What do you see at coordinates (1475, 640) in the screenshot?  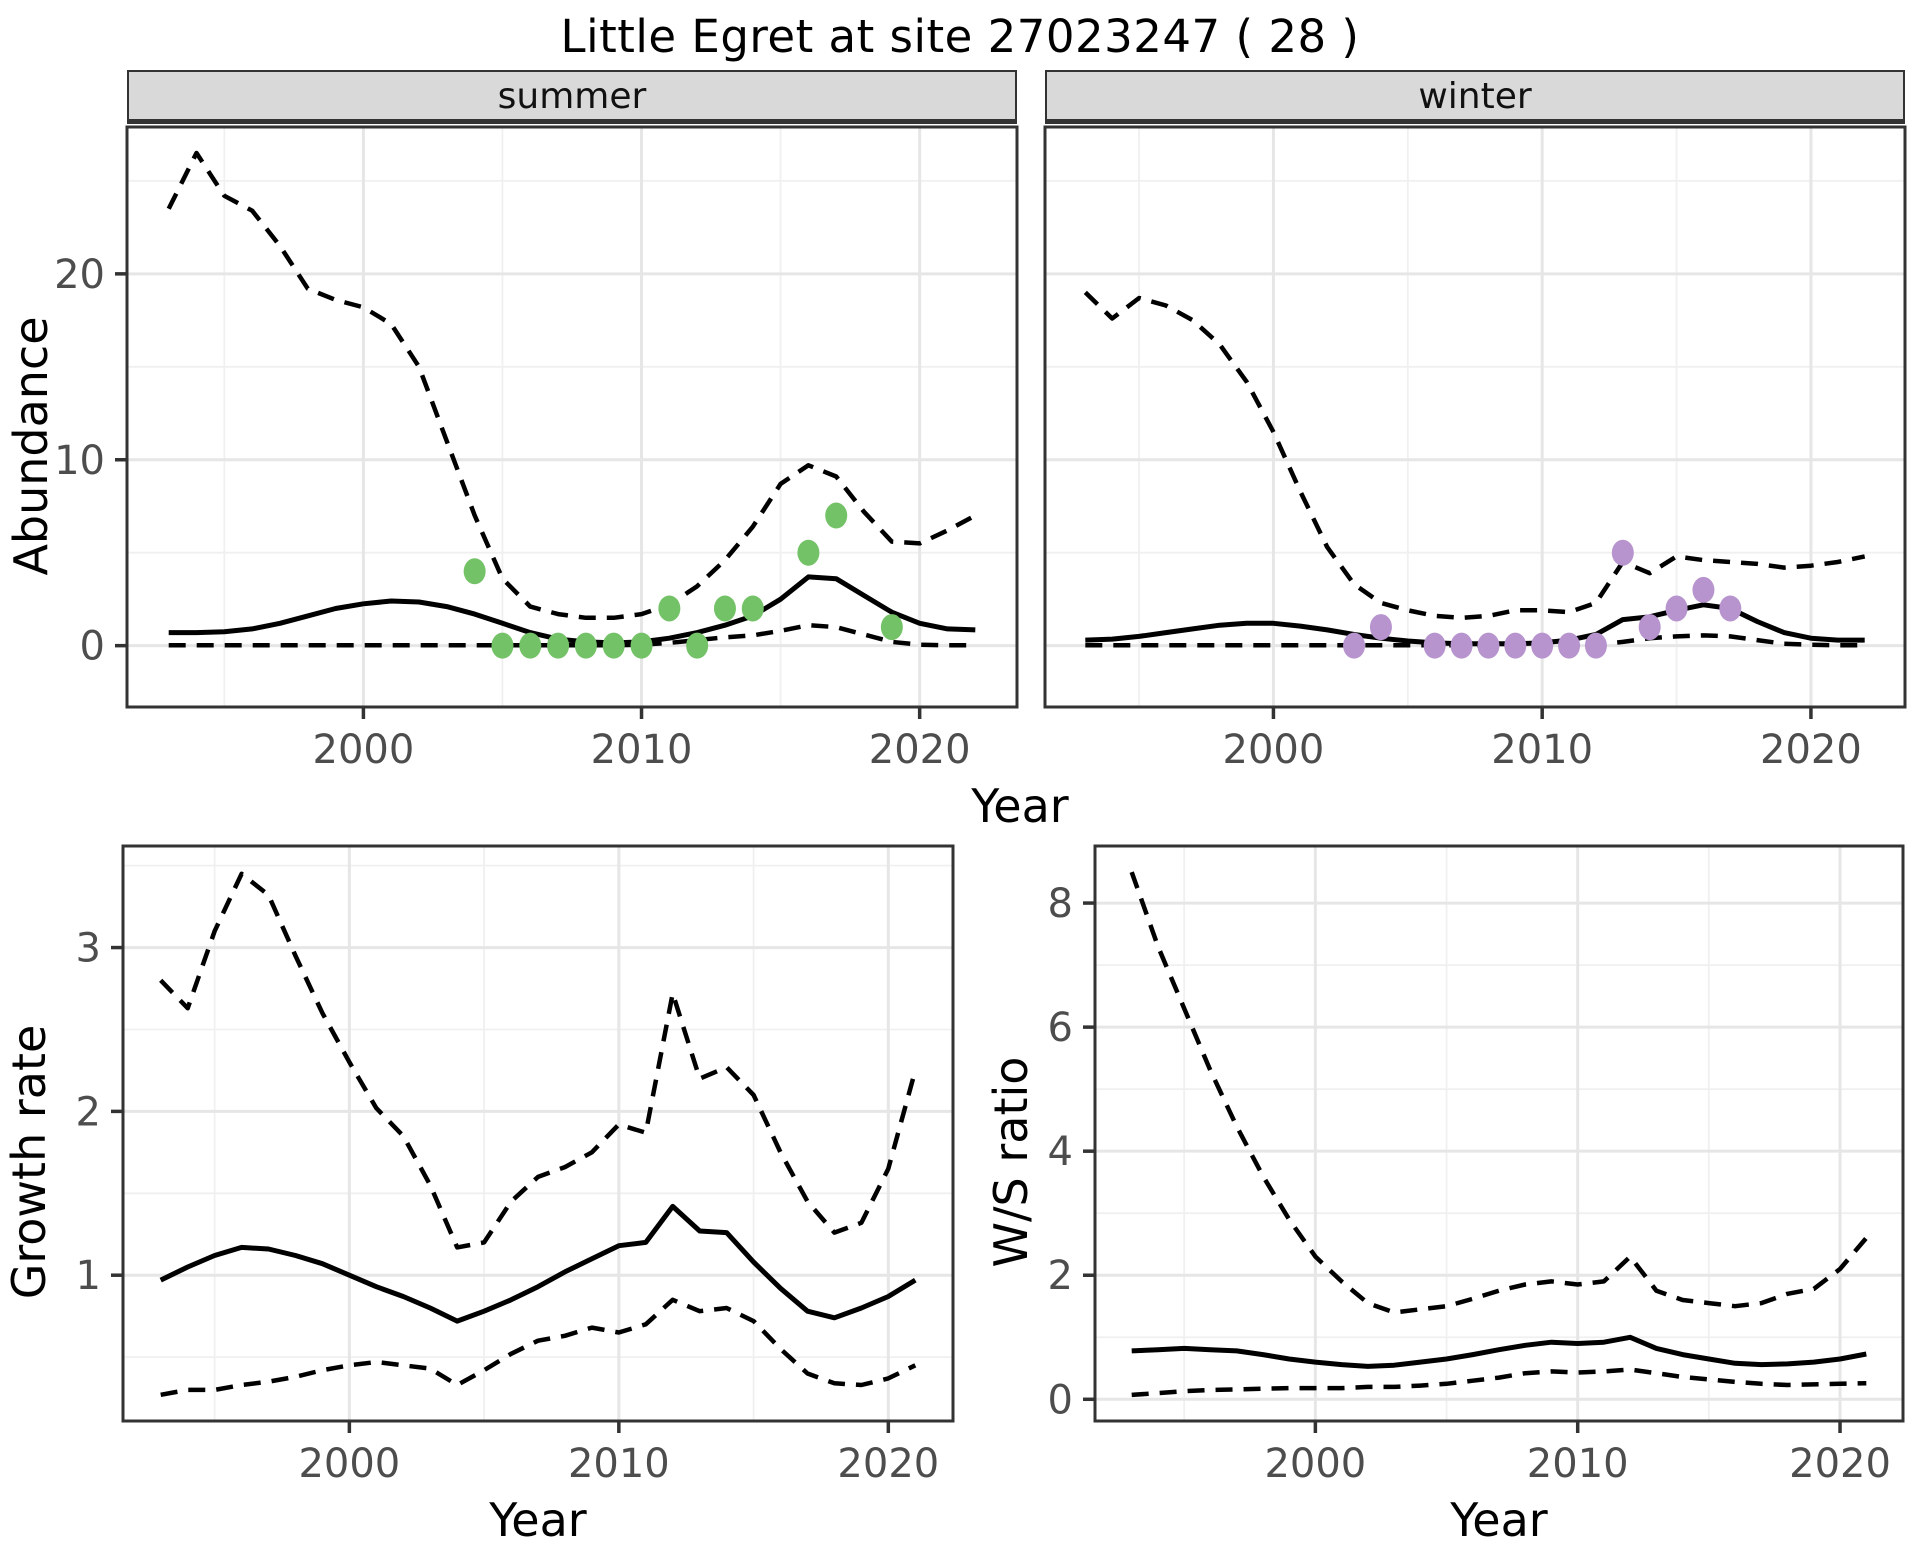 I see `winter-abundance-lower-95ci-line` at bounding box center [1475, 640].